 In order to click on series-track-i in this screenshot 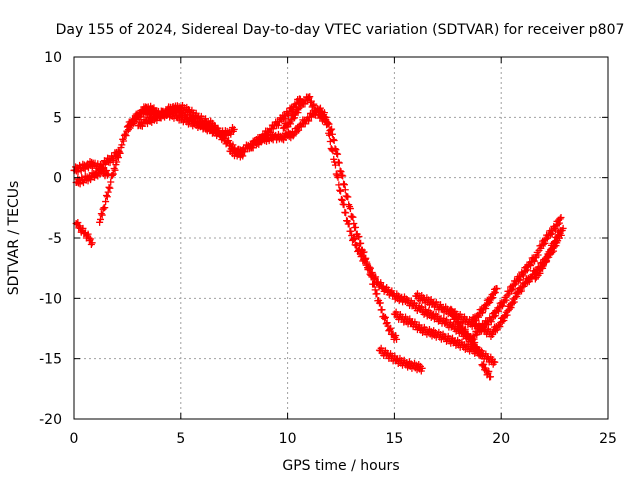, I will do `click(274, 124)`.